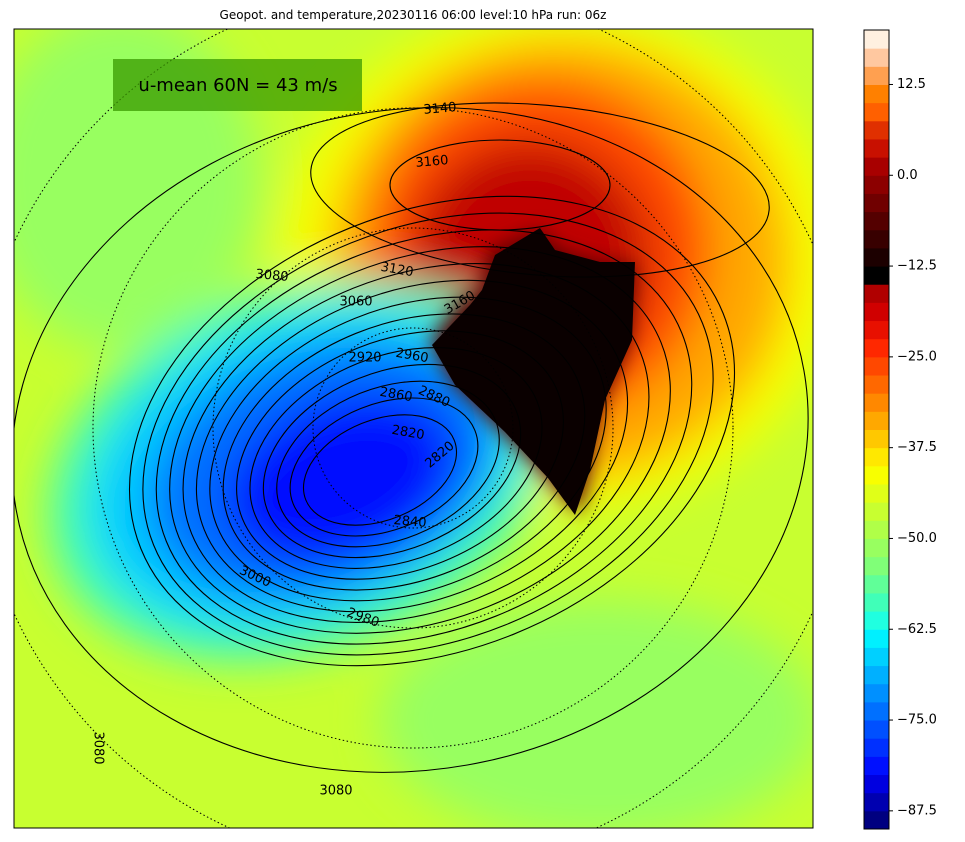 Image resolution: width=965 pixels, height=842 pixels. I want to click on annotation: u-mean 60N = 43 m/s, so click(237, 85).